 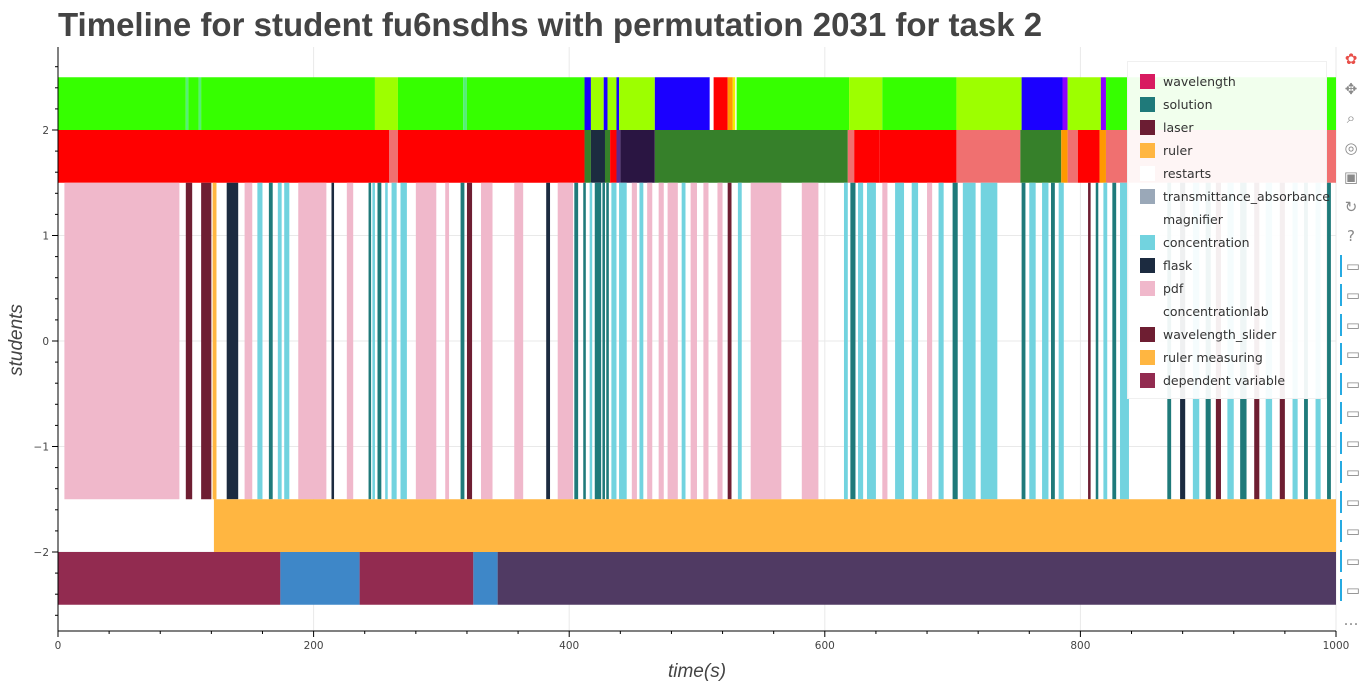 I want to click on legend-item: pdf, so click(x=1161, y=288).